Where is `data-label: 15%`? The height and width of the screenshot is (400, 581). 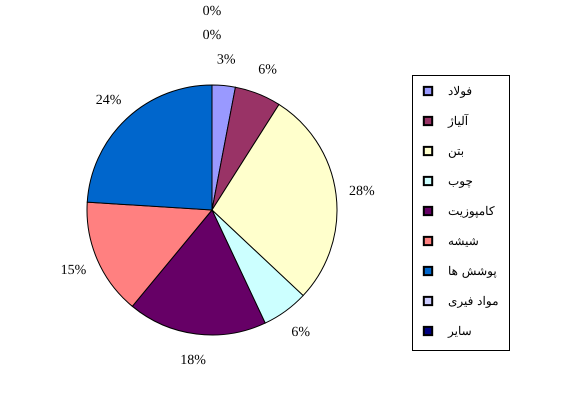 data-label: 15% is located at coordinates (73, 270).